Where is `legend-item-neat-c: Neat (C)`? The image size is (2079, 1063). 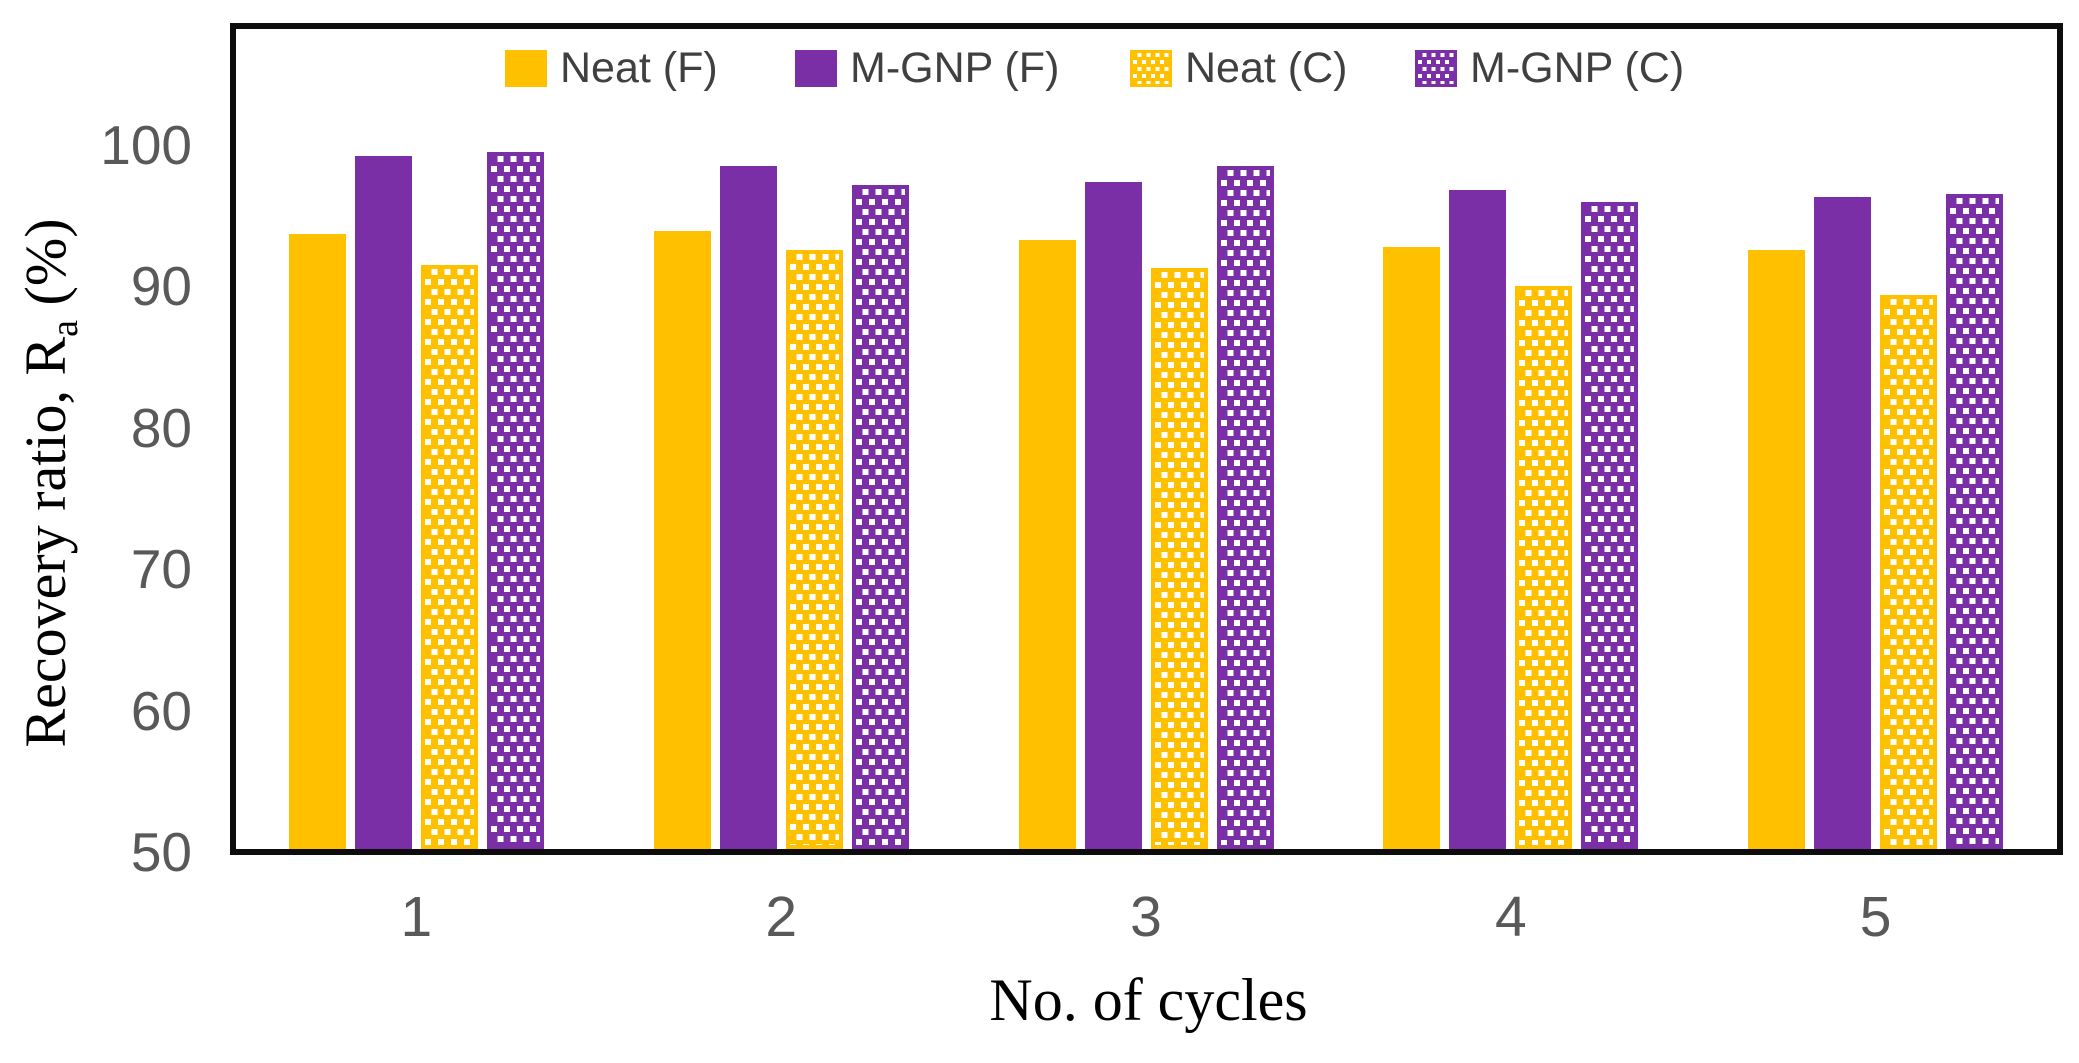 legend-item-neat-c: Neat (C) is located at coordinates (1238, 68).